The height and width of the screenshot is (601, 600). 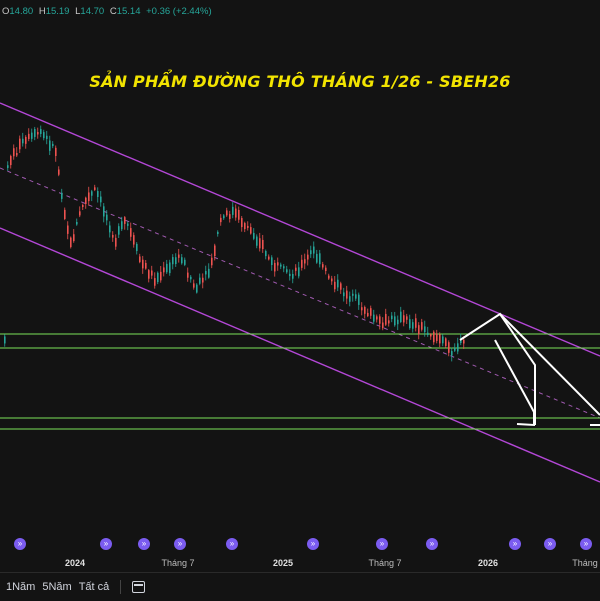 I want to click on projection-arrow-shaft, so click(x=514, y=376).